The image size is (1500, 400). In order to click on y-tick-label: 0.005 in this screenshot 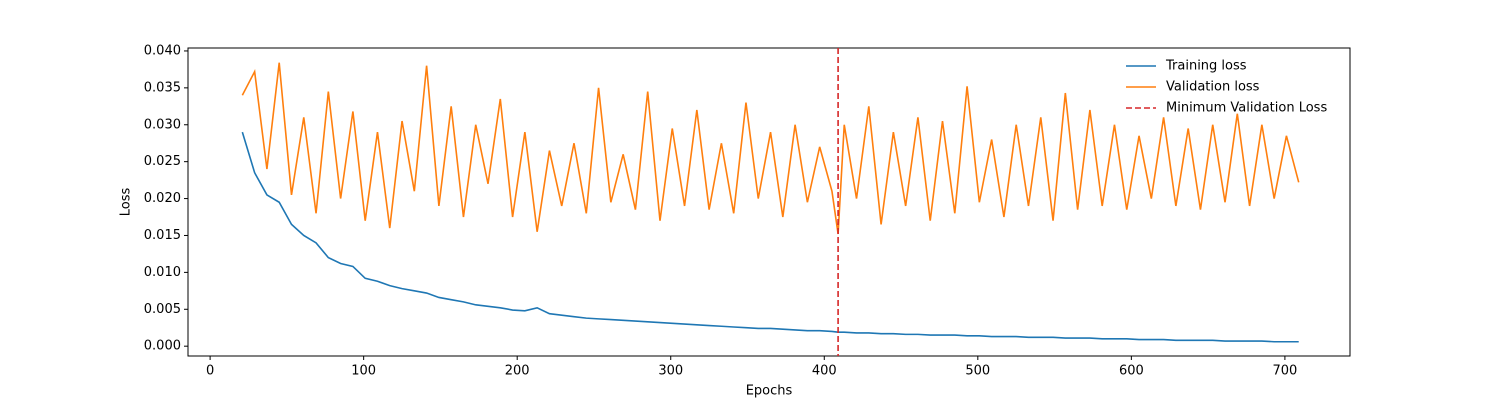, I will do `click(162, 309)`.